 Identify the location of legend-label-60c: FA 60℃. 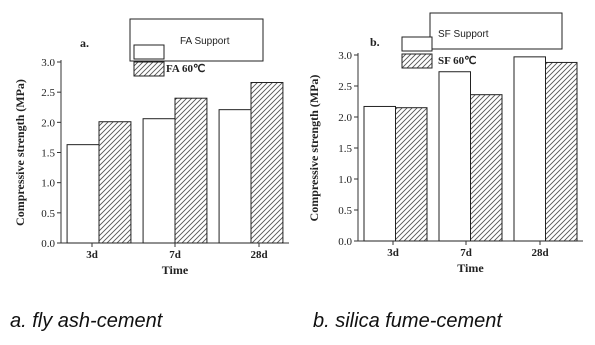
(185, 69).